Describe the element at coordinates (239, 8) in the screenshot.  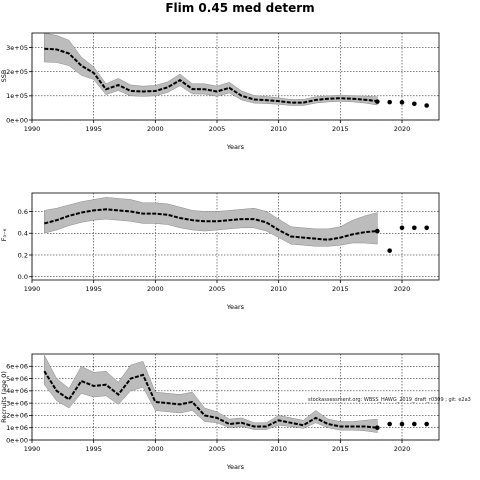
I see `figure-title: Flim 0.45 med determ` at that location.